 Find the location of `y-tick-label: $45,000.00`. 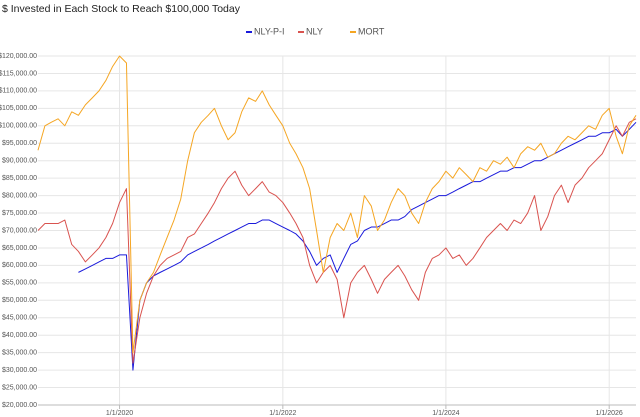

y-tick-label: $45,000.00 is located at coordinates (19, 318).